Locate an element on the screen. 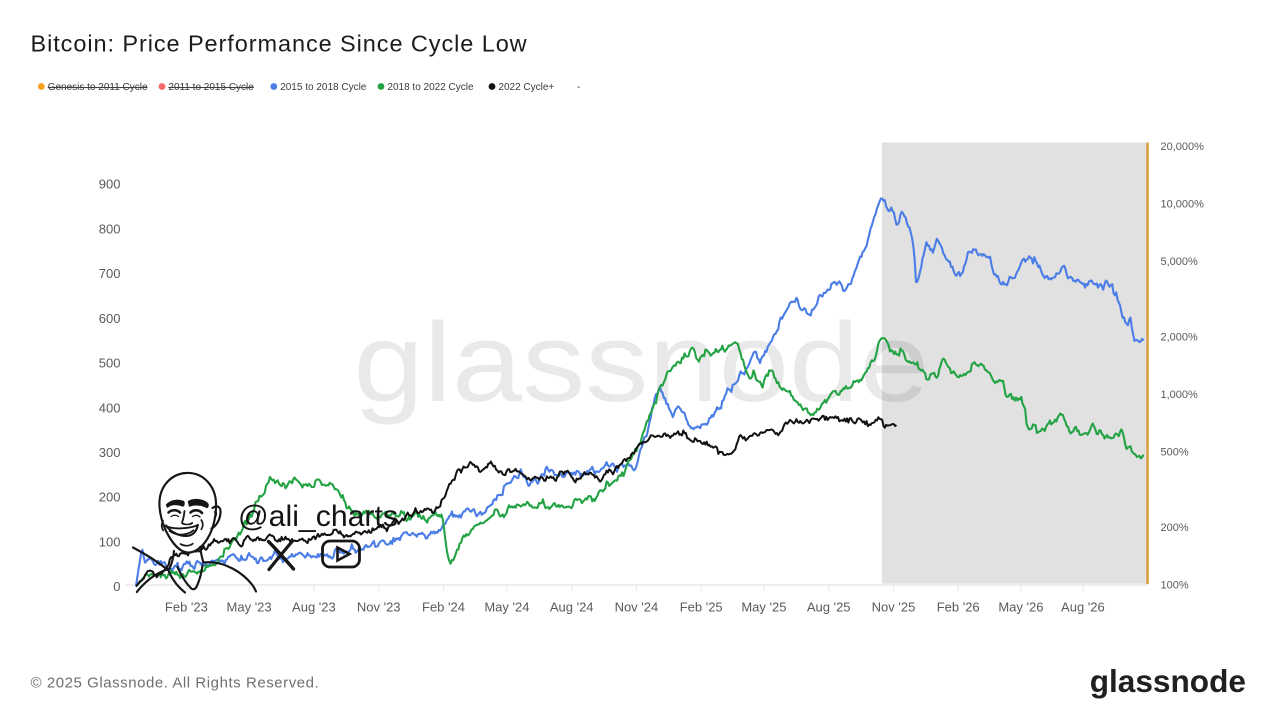 This screenshot has width=1280, height=720. svg-text: Feb '24 is located at coordinates (443, 607).